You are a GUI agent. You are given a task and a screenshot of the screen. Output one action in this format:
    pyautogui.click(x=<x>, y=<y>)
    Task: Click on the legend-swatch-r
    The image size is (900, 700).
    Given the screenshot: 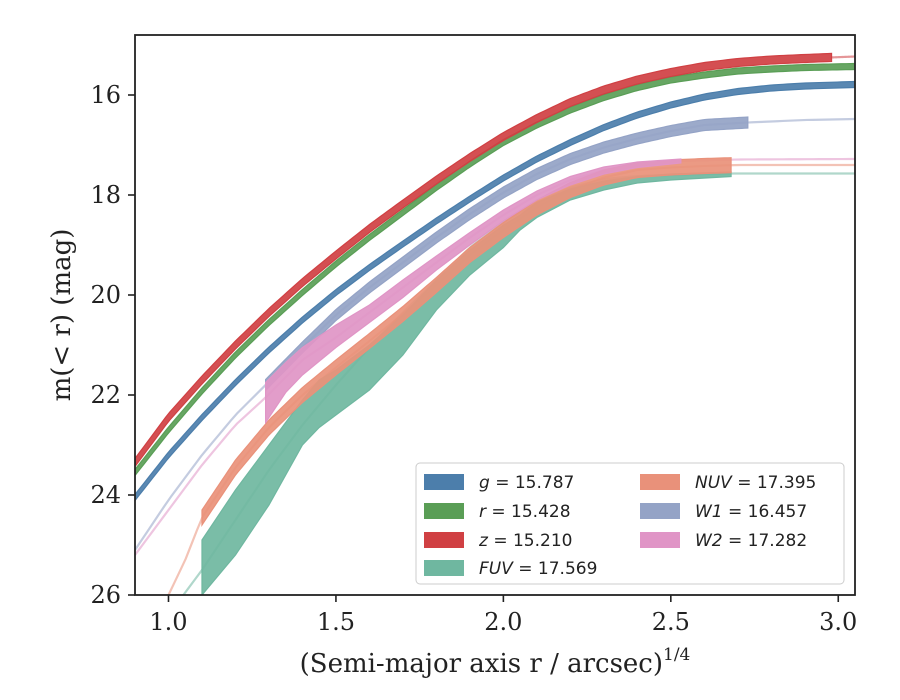 What is the action you would take?
    pyautogui.click(x=444, y=511)
    